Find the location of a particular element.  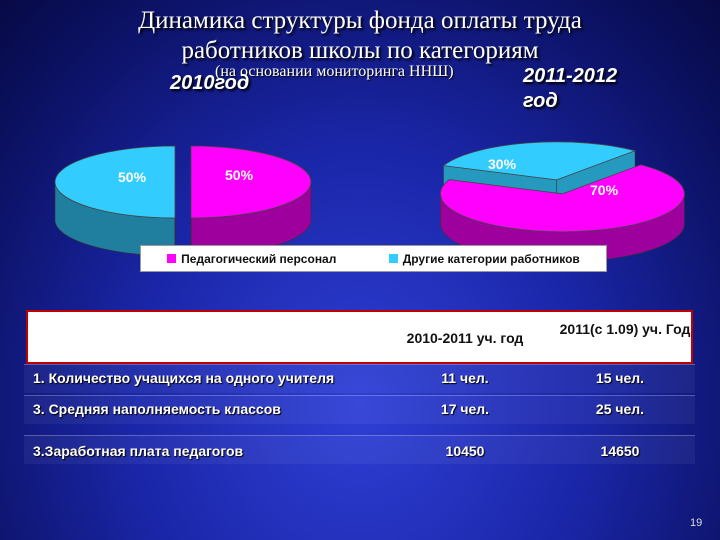

year-label-right: 2011-2012 год is located at coordinates (570, 88).